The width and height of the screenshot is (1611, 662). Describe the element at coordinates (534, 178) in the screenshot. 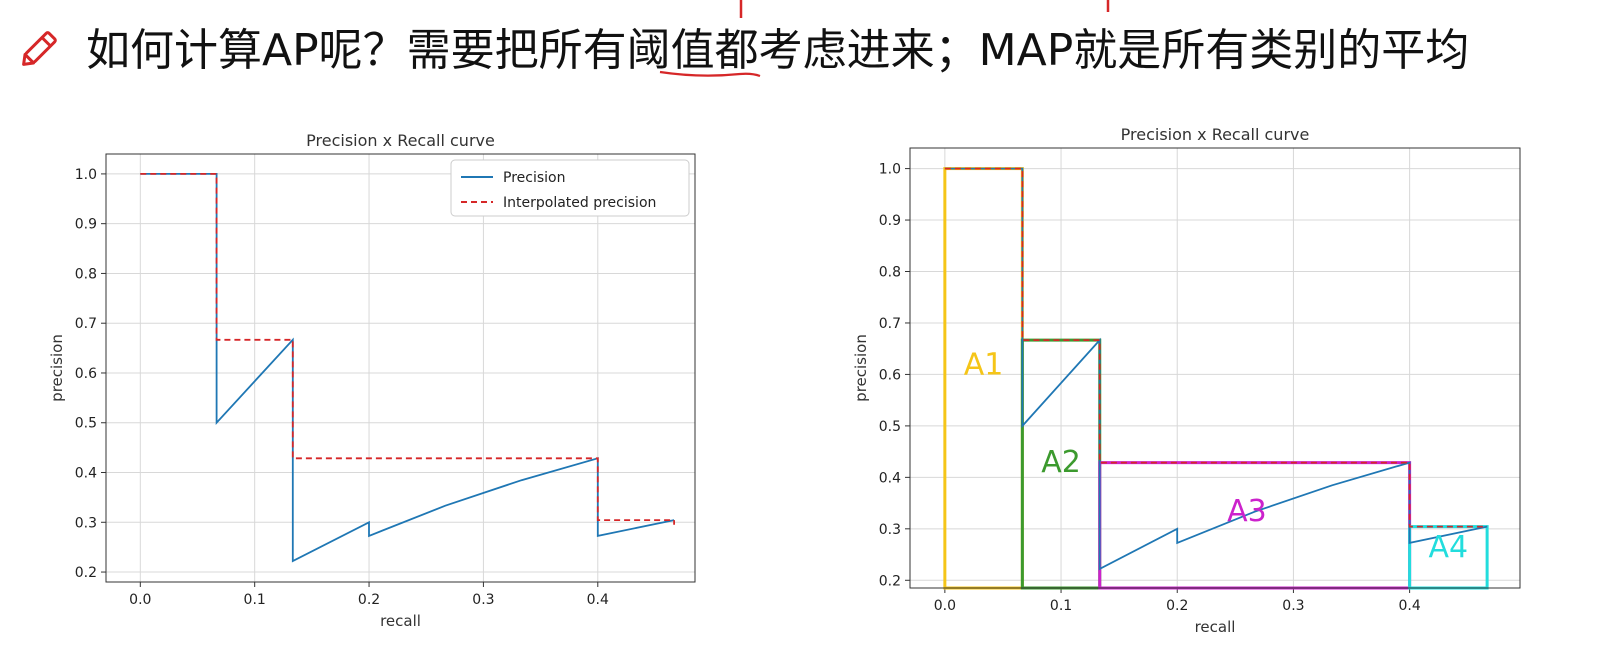

I see `legend-label: Precision` at that location.